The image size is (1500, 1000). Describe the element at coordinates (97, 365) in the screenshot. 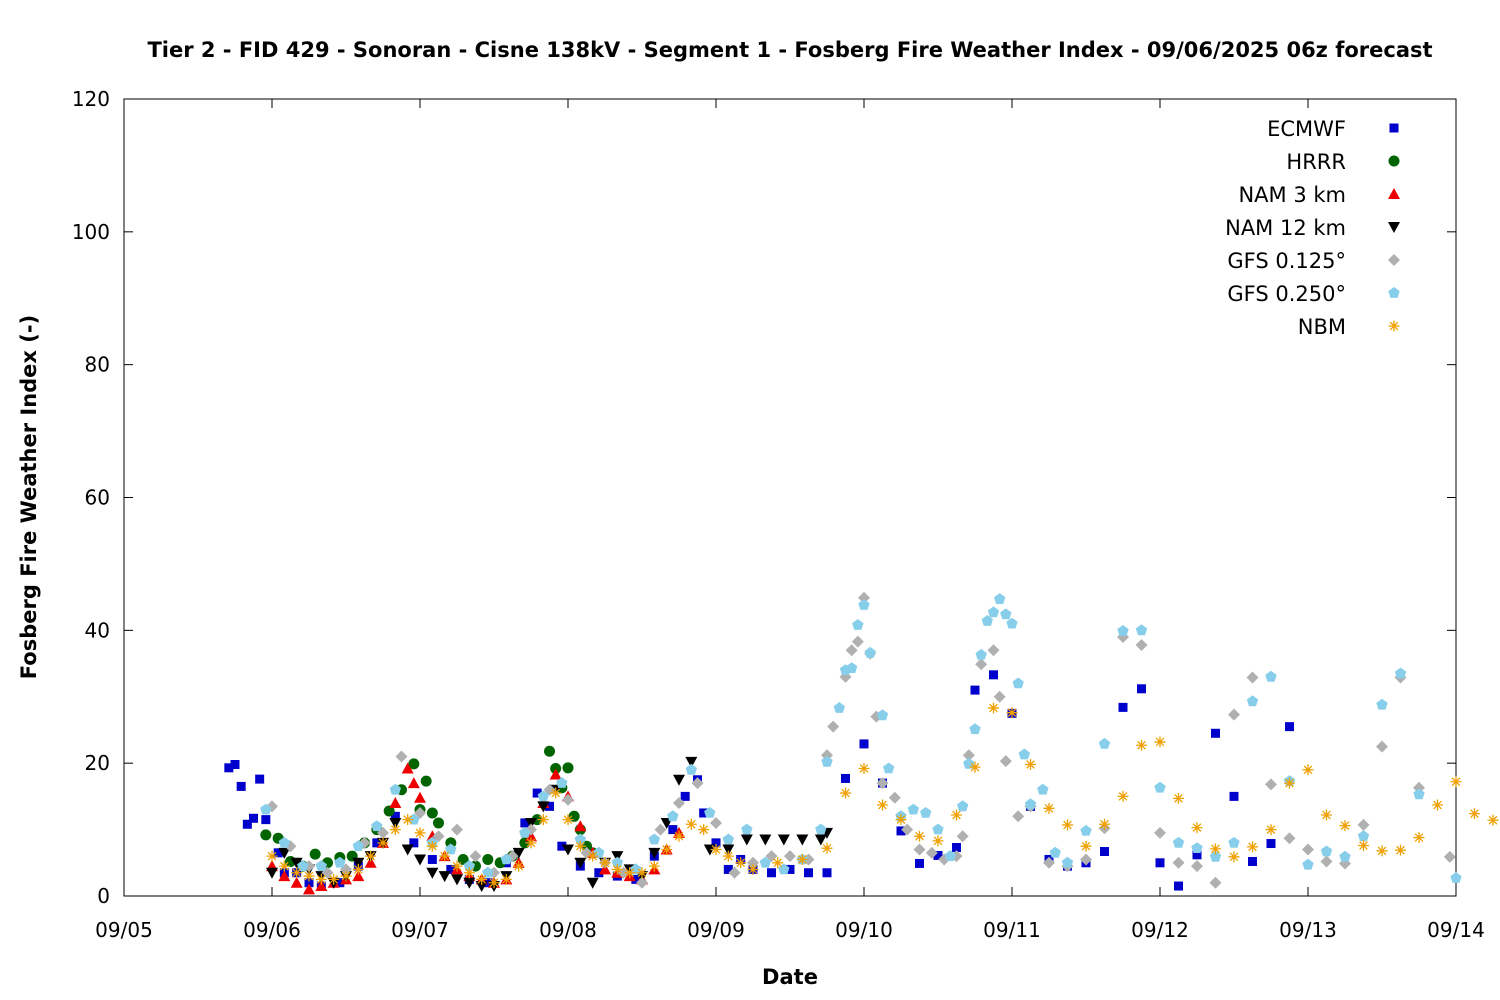

I see `y-tick-label: 80` at that location.